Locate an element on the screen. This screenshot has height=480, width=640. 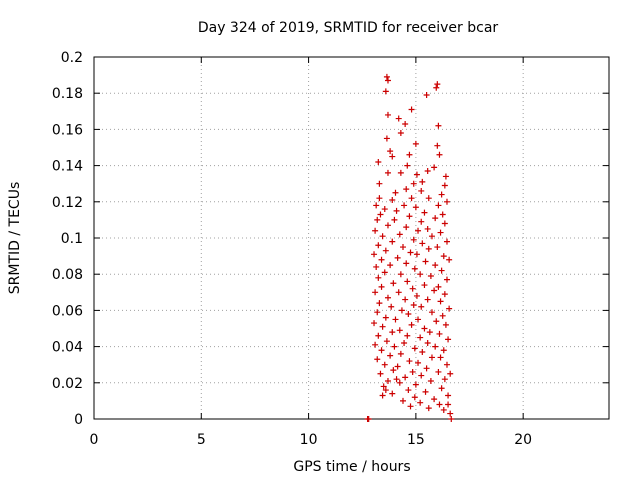
y-tick-label: 0.02 is located at coordinates (67, 384).